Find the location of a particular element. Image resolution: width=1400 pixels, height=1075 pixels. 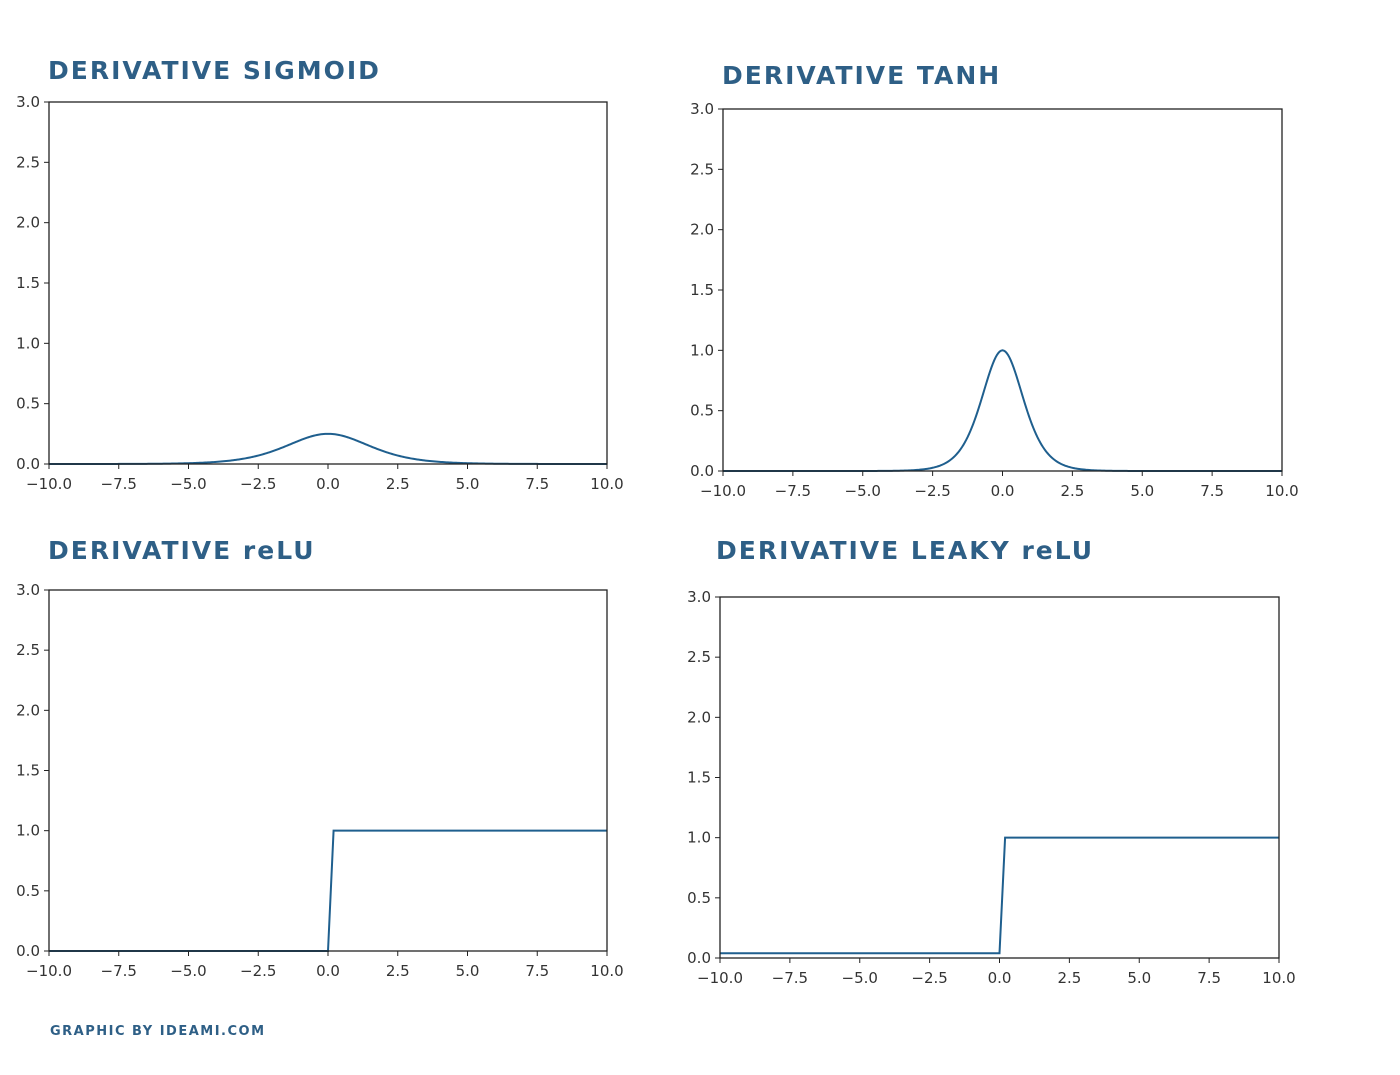

x-tick-label-leaky-relu: −2.5 is located at coordinates (929, 978).